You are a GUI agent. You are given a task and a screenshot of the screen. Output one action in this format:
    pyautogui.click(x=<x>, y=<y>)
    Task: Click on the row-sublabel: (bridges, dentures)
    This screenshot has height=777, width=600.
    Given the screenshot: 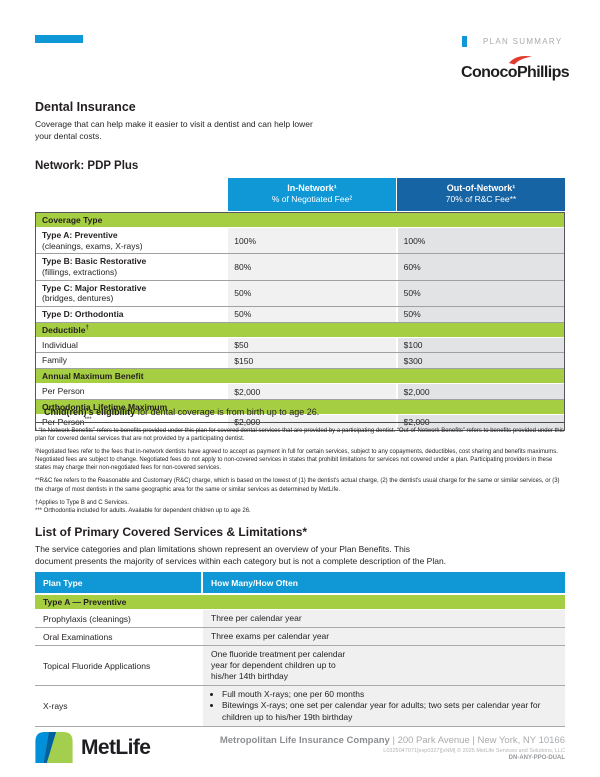 What is the action you would take?
    pyautogui.click(x=78, y=298)
    